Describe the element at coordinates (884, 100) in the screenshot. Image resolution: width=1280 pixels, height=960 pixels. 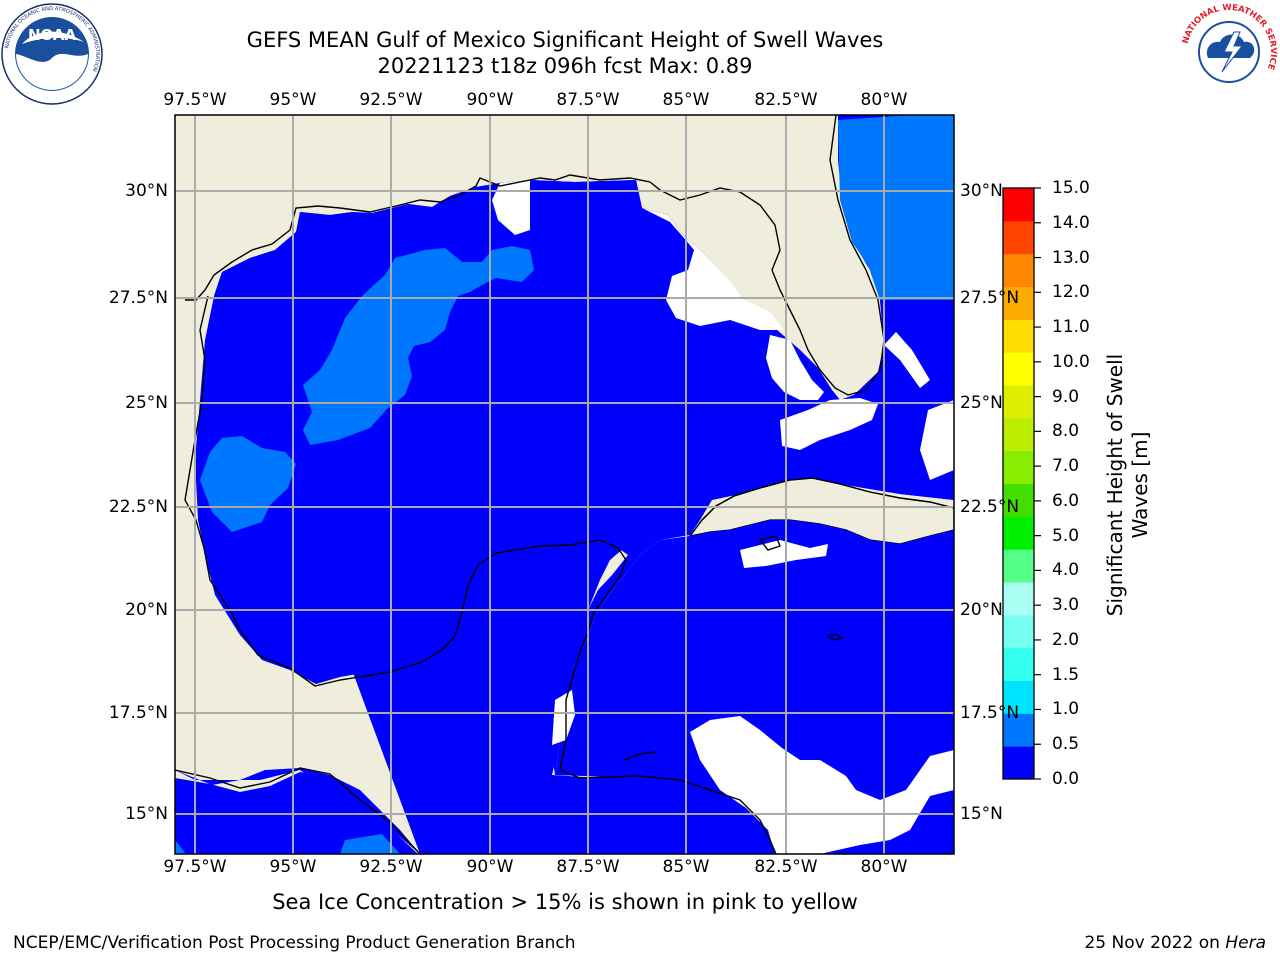
I see `lon-label-top: 80°W` at that location.